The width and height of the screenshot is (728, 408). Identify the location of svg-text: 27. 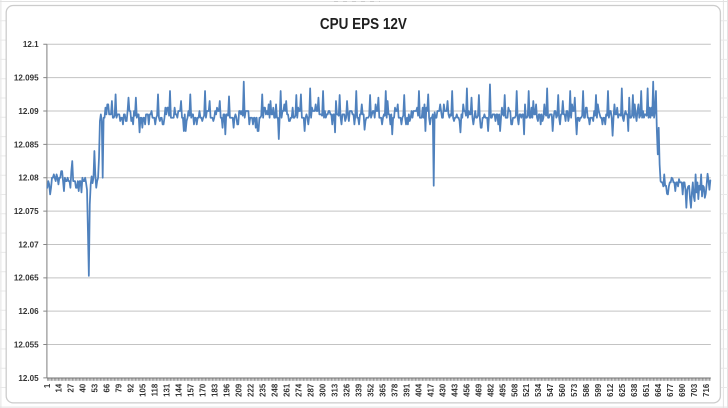
(71, 388).